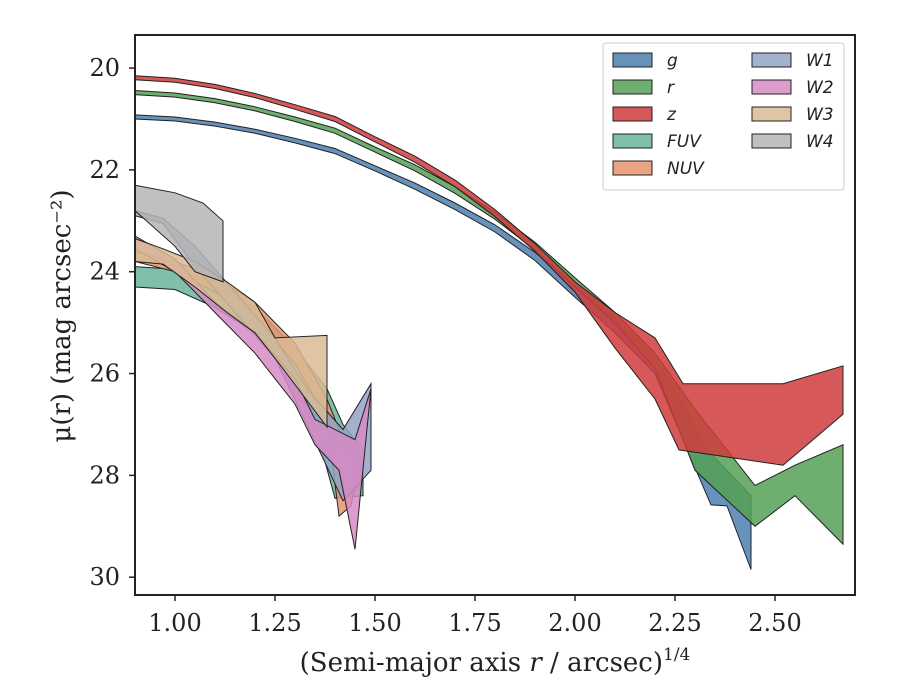 The width and height of the screenshot is (900, 700). I want to click on y-tick-label: 30, so click(104, 577).